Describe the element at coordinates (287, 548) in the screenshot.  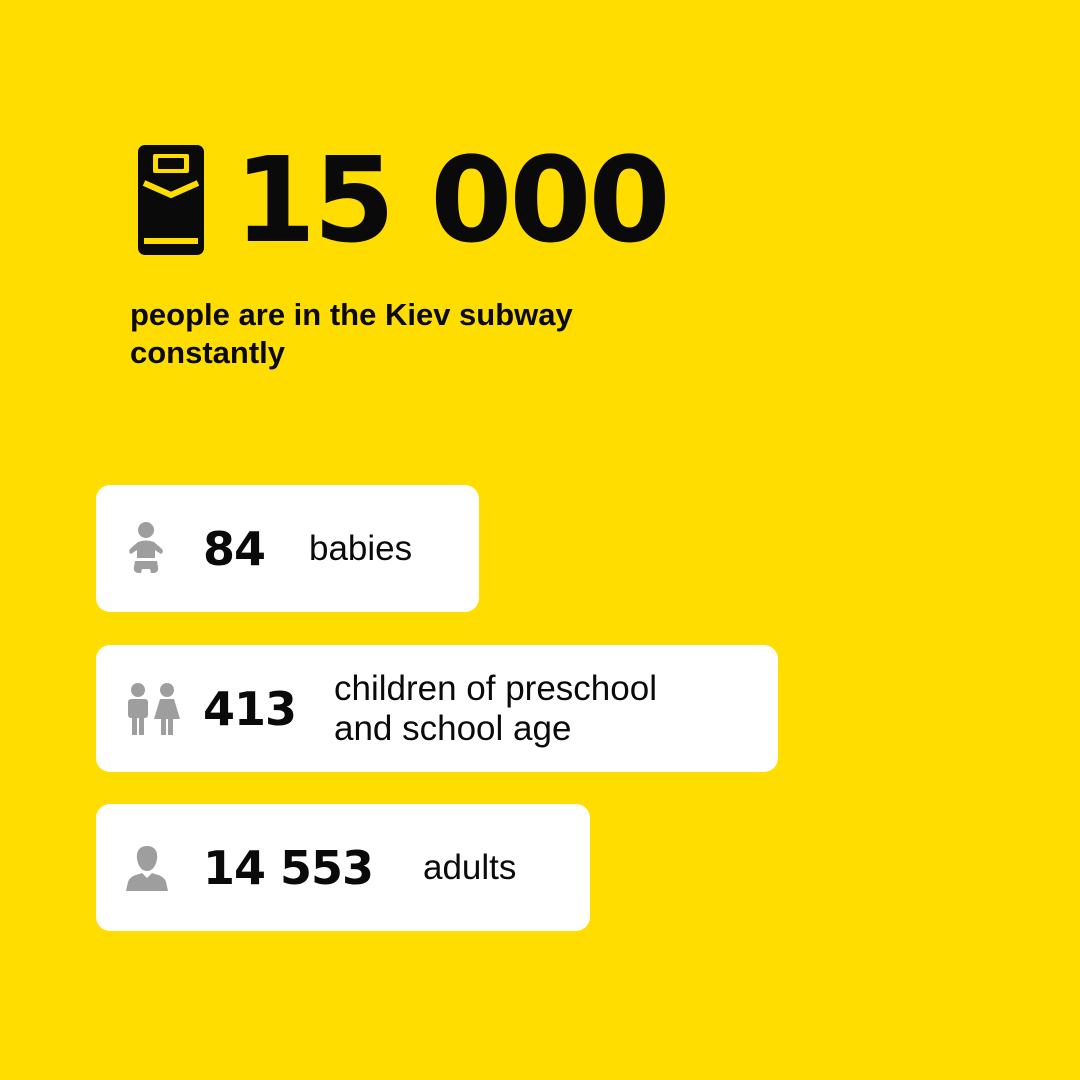
I see `stat-card-babies: 84 babies` at that location.